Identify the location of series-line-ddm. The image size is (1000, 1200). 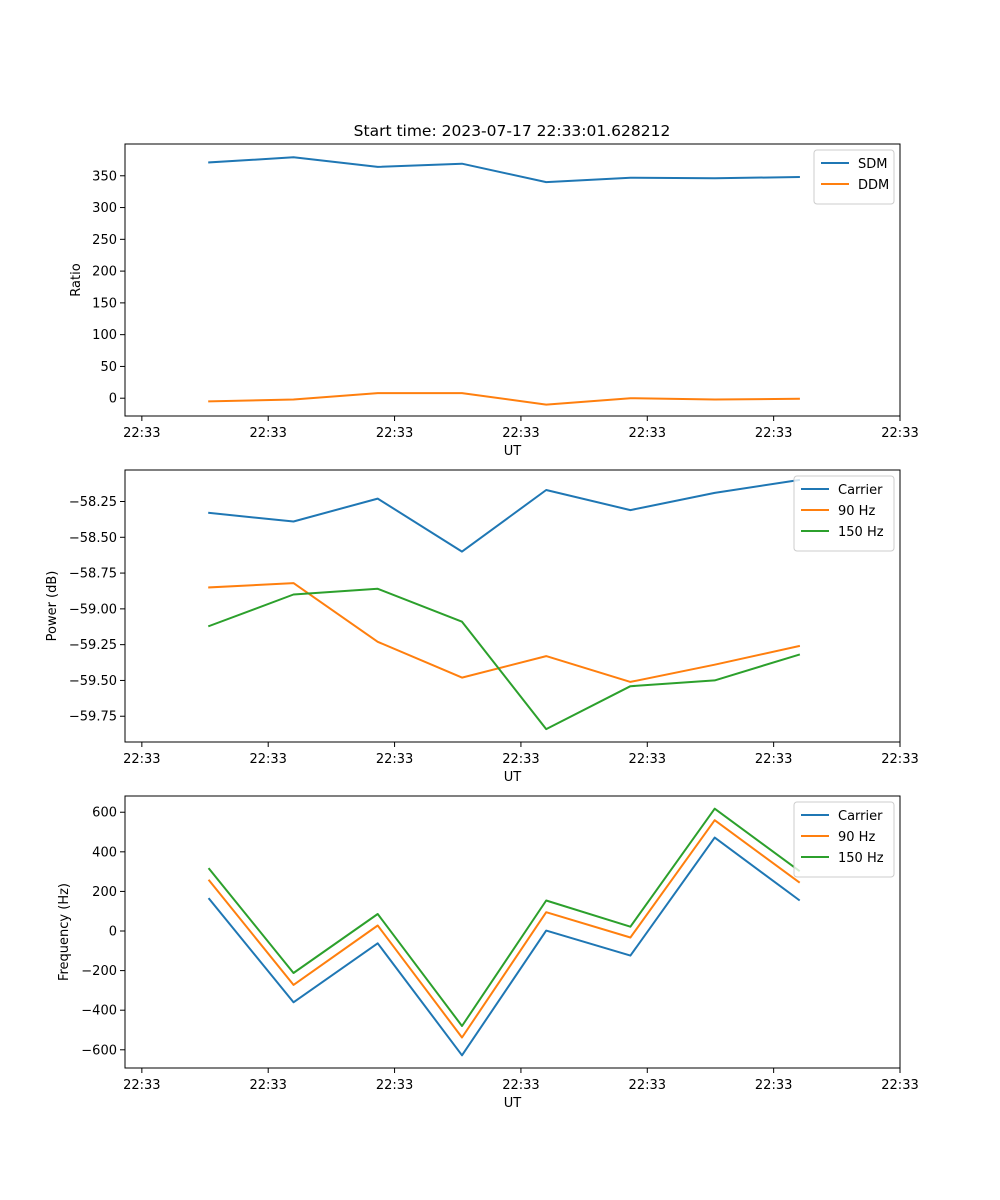
(504, 399).